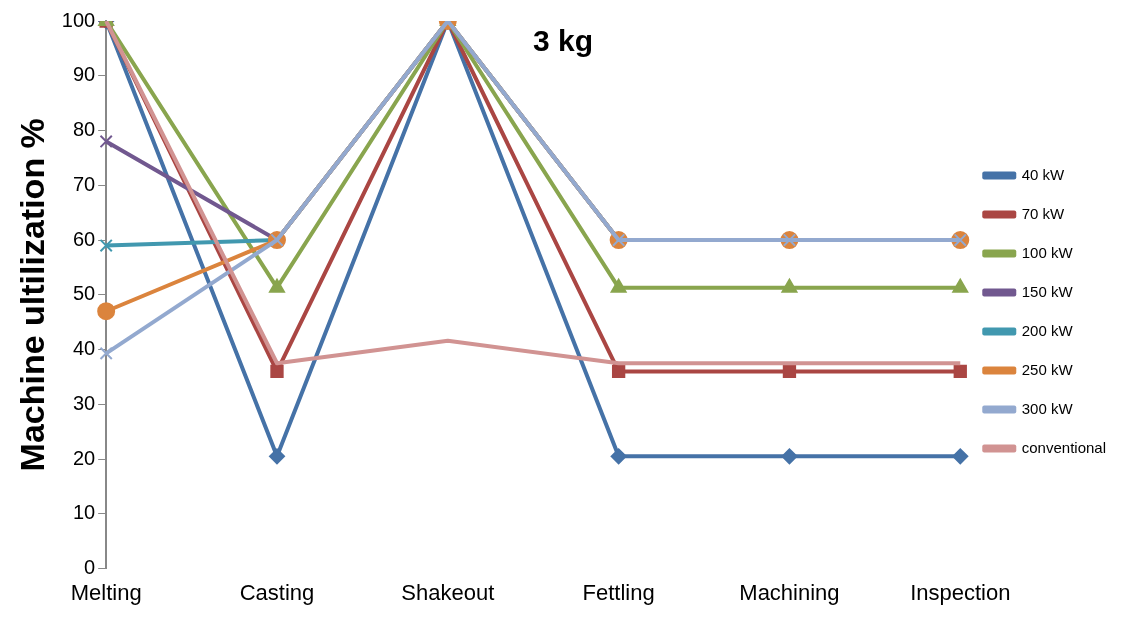  I want to click on legend-label: 40 kW, so click(1043, 174).